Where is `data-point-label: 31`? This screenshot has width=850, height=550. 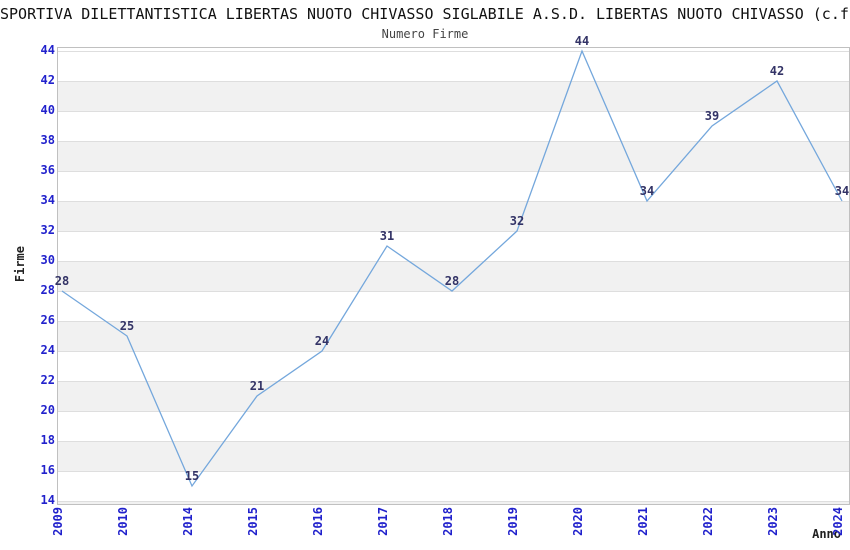 data-point-label: 31 is located at coordinates (387, 236).